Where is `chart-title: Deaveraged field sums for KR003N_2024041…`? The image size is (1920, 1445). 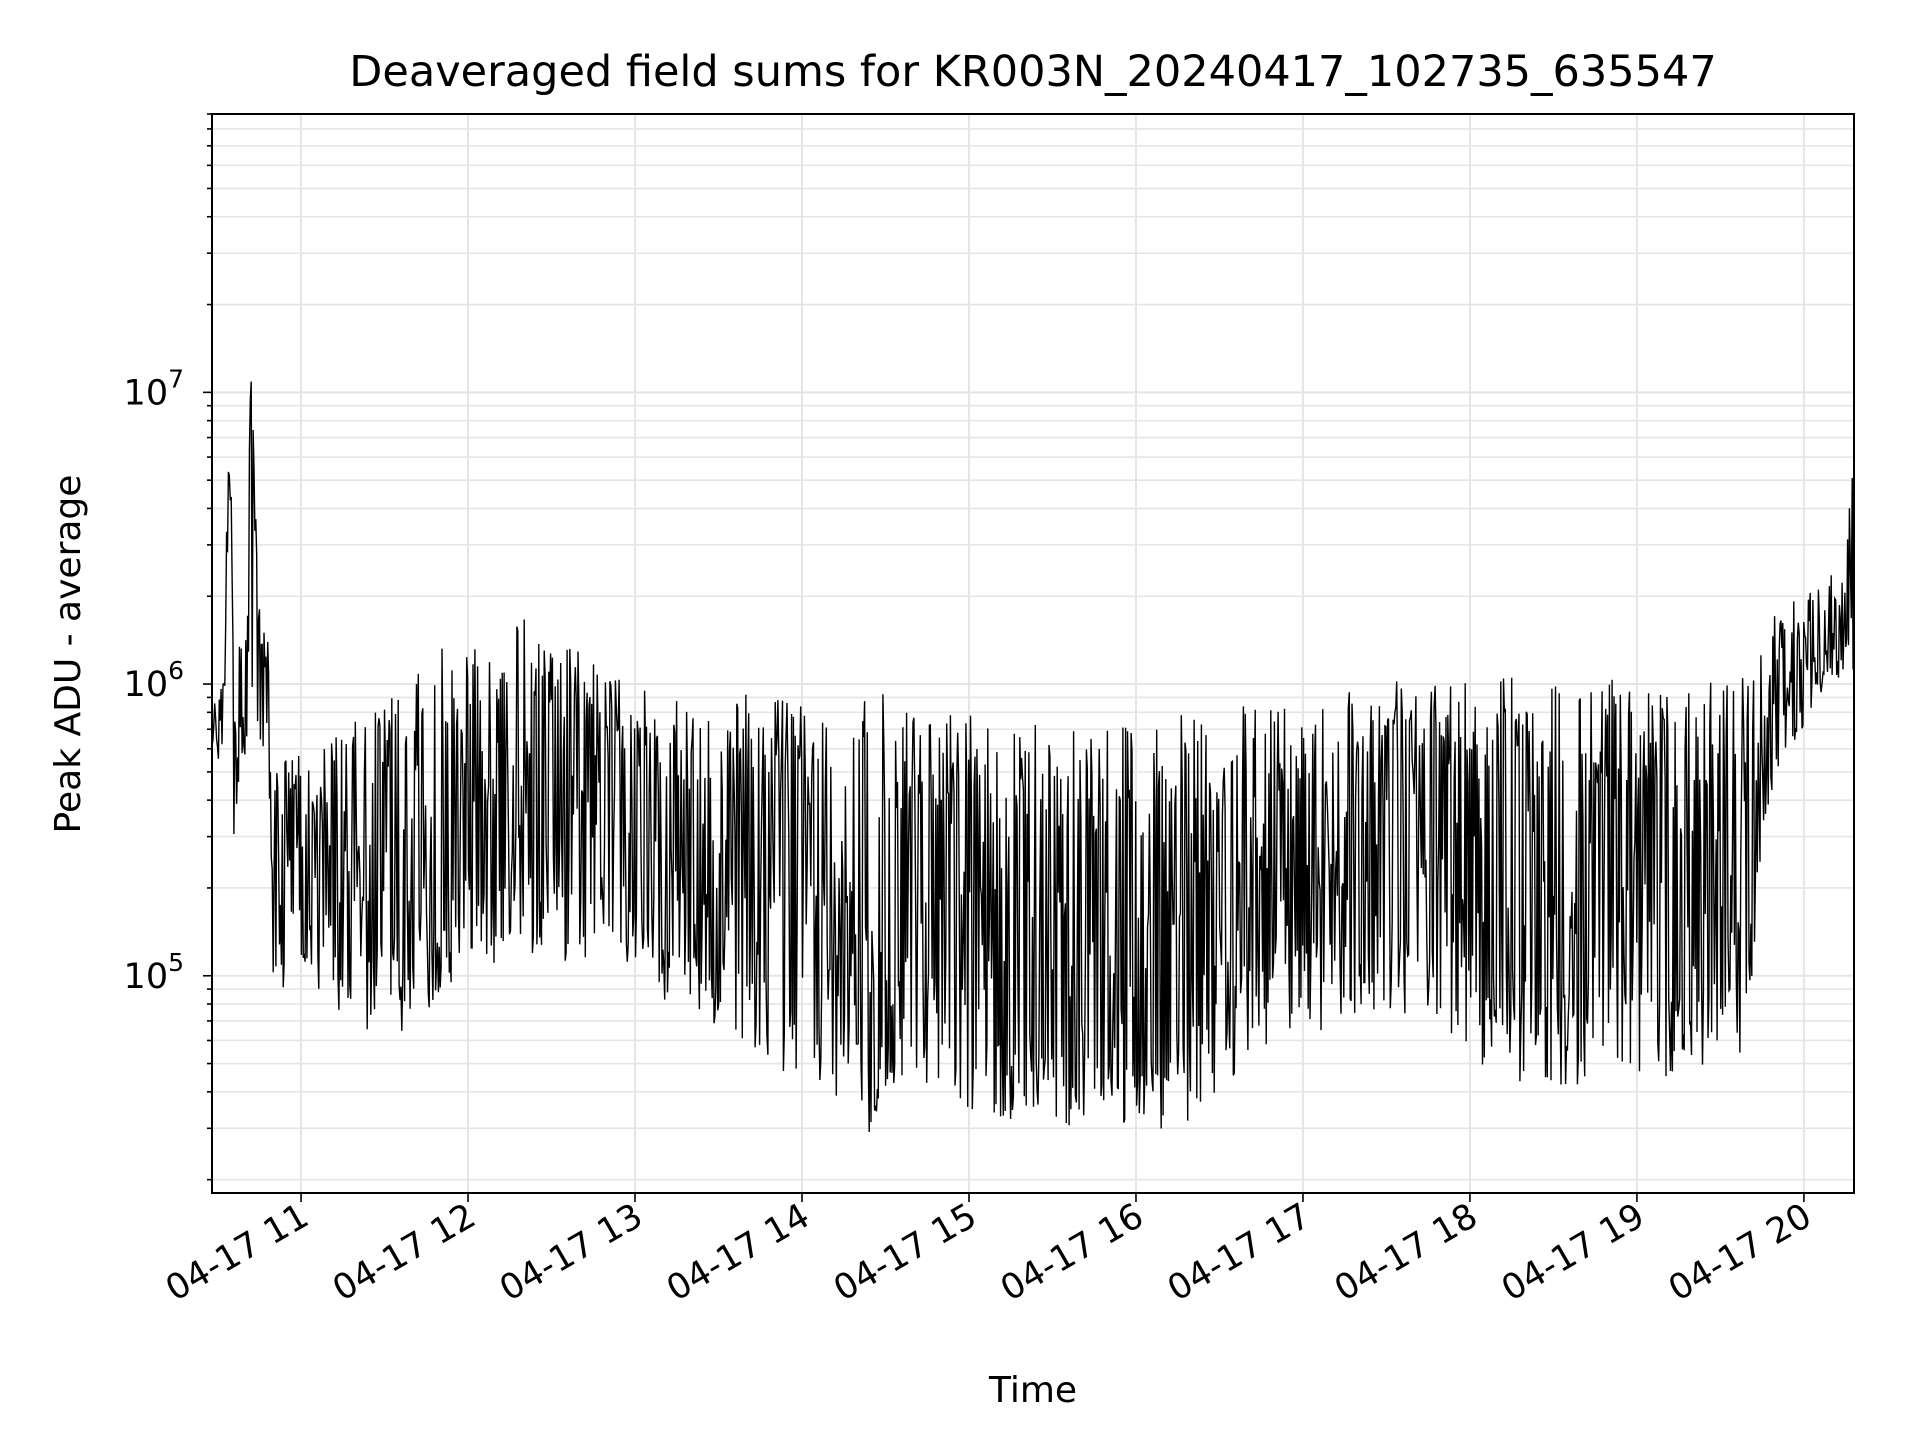
chart-title: Deaveraged field sums for KR003N_2024041… is located at coordinates (1032, 72).